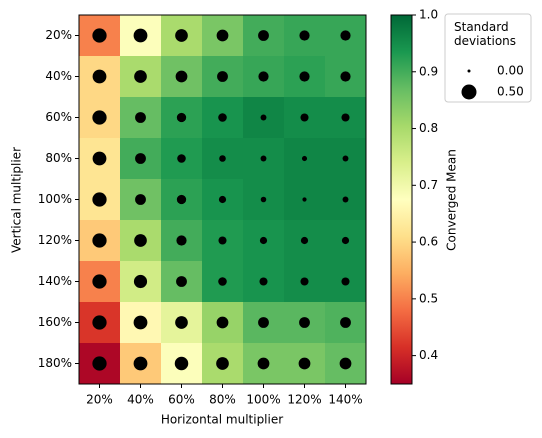  Describe the element at coordinates (428, 185) in the screenshot. I see `colorbar-tick-label: 0.7` at that location.